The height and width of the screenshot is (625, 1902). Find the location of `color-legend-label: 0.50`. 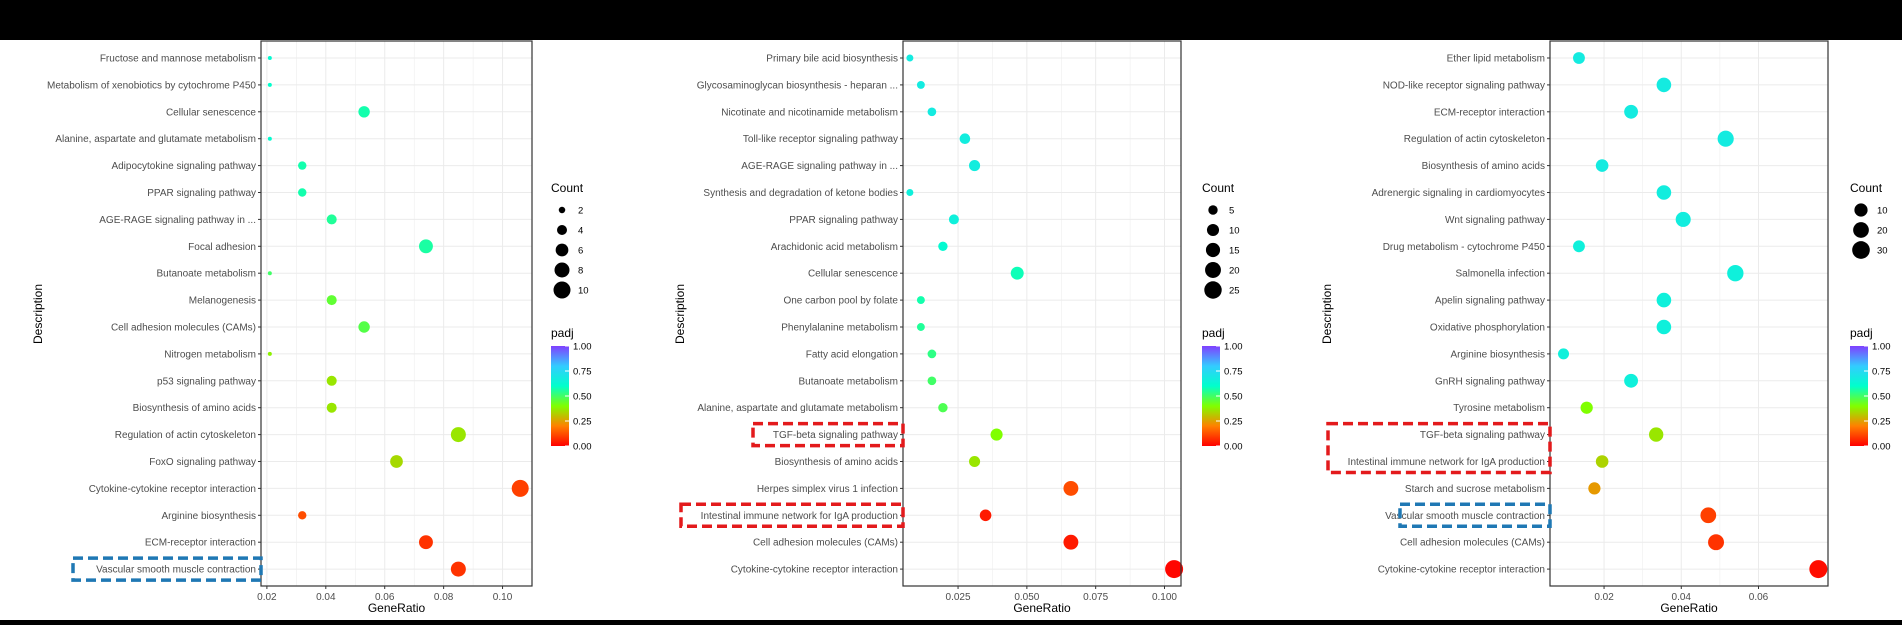

color-legend-label: 0.50 is located at coordinates (1233, 397).